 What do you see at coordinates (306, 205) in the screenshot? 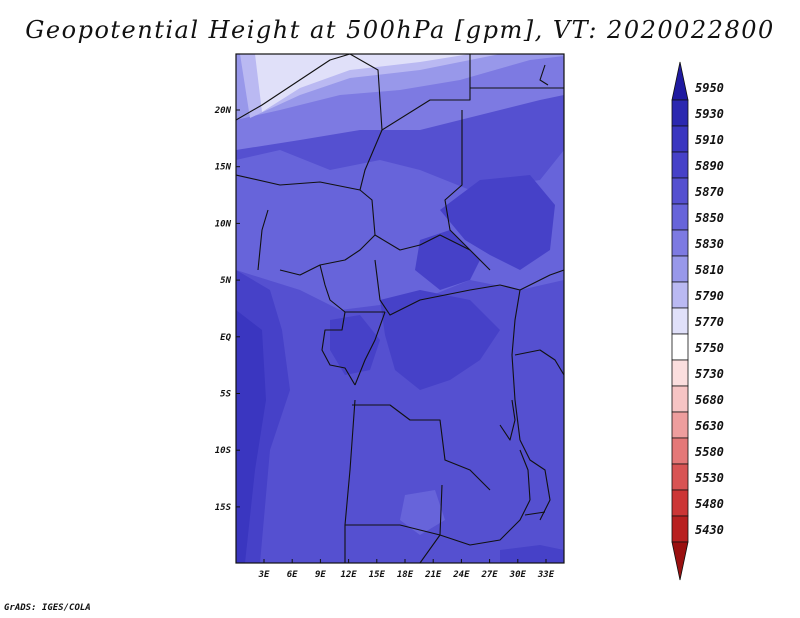
I see `niger-south-border` at bounding box center [306, 205].